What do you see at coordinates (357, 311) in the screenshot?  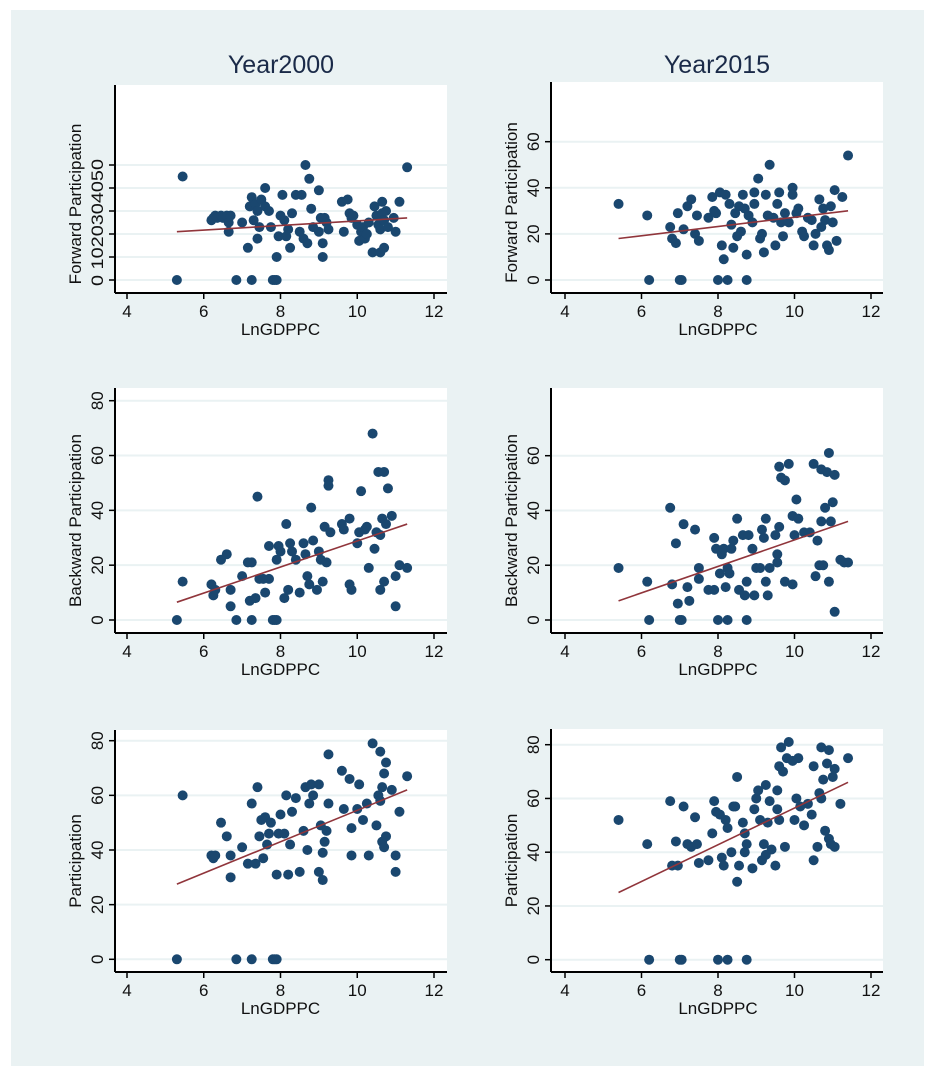 I see `x-tick-label: 10` at bounding box center [357, 311].